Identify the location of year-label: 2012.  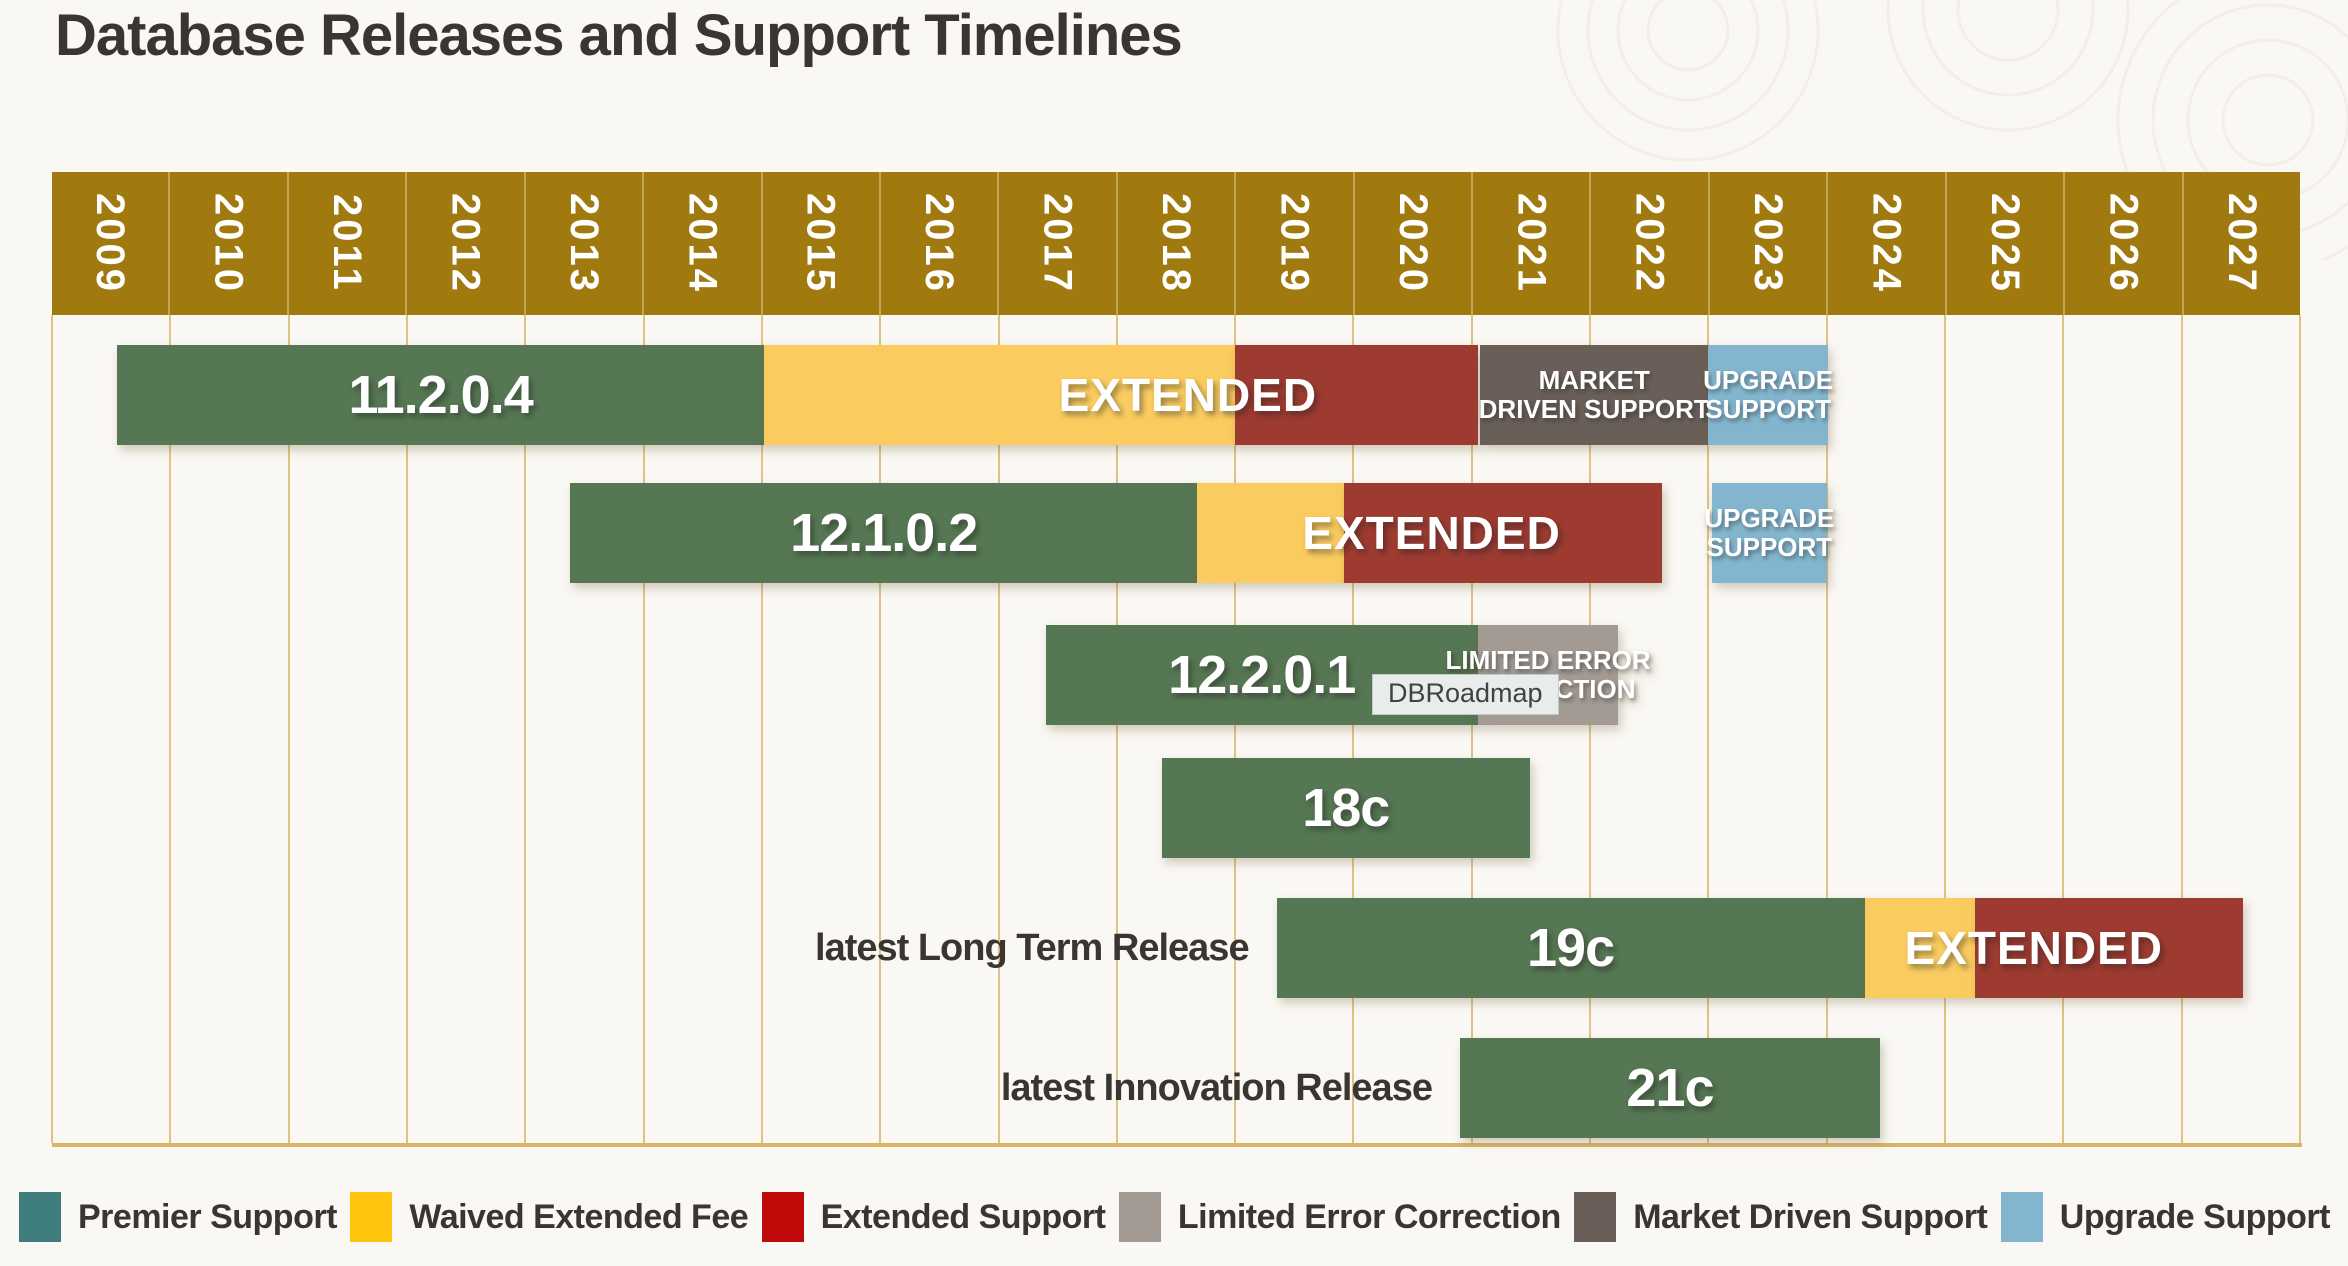
(465, 243).